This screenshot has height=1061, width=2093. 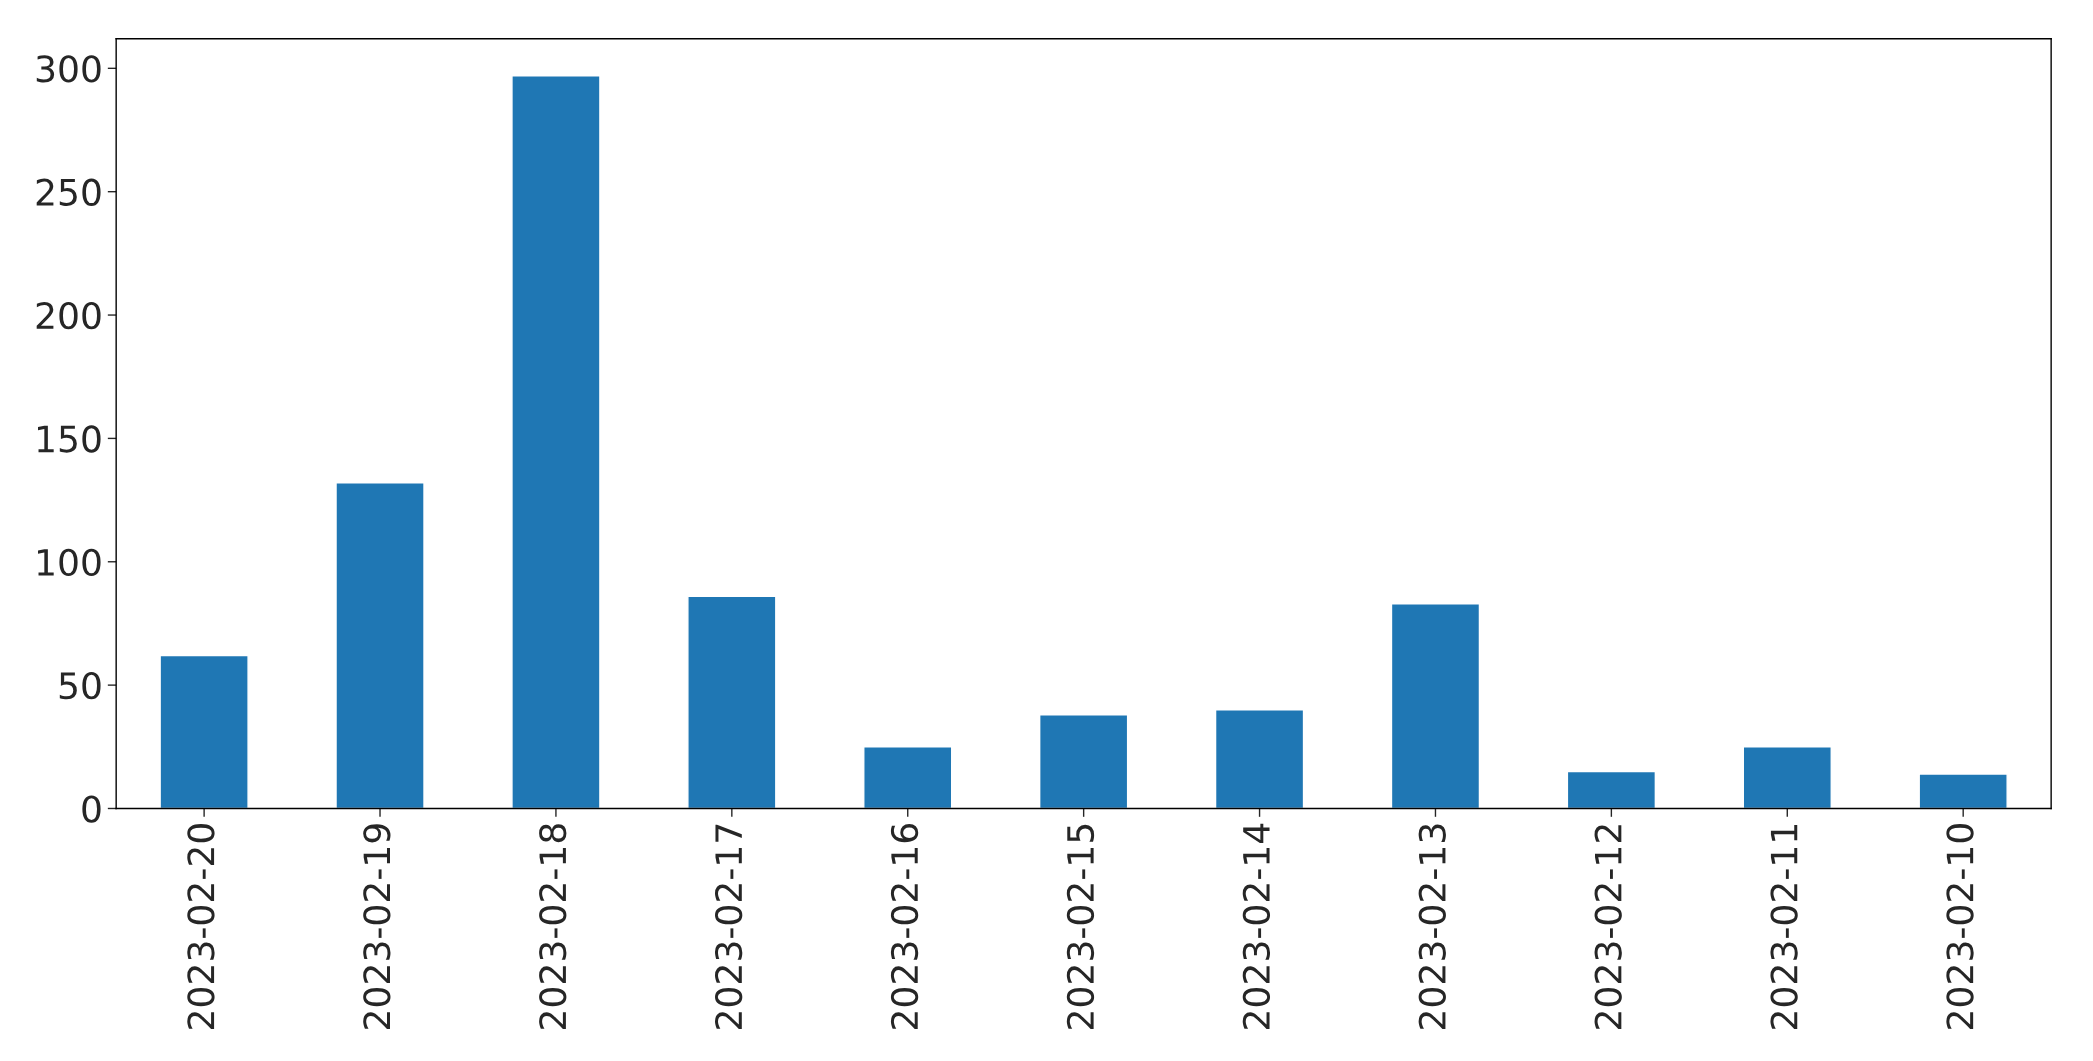 I want to click on y-tick-label: 200, so click(x=68, y=315).